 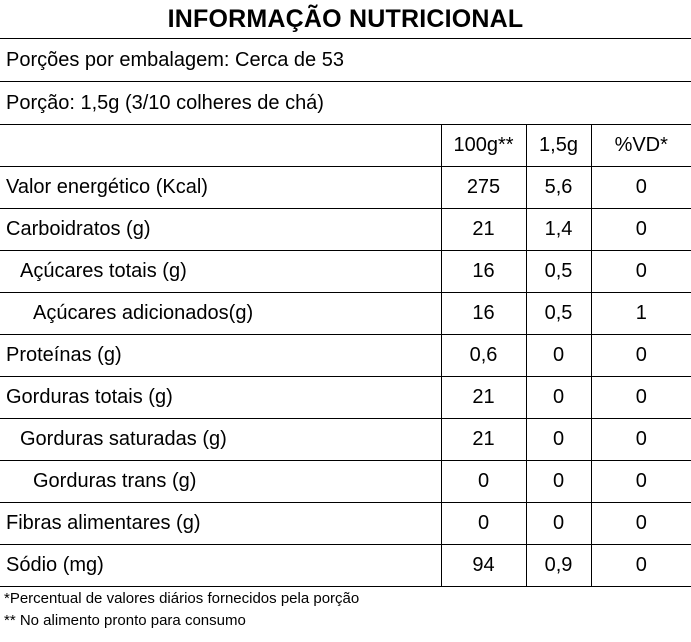 What do you see at coordinates (220, 565) in the screenshot?
I see `nutrient-label: Sódio (mg)` at bounding box center [220, 565].